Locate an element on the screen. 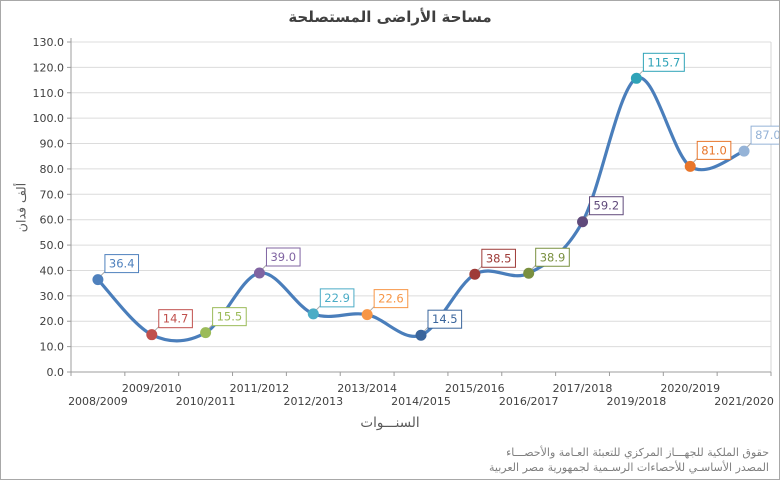 This screenshot has height=480, width=780. data-label-text: 115.7 is located at coordinates (663, 62).